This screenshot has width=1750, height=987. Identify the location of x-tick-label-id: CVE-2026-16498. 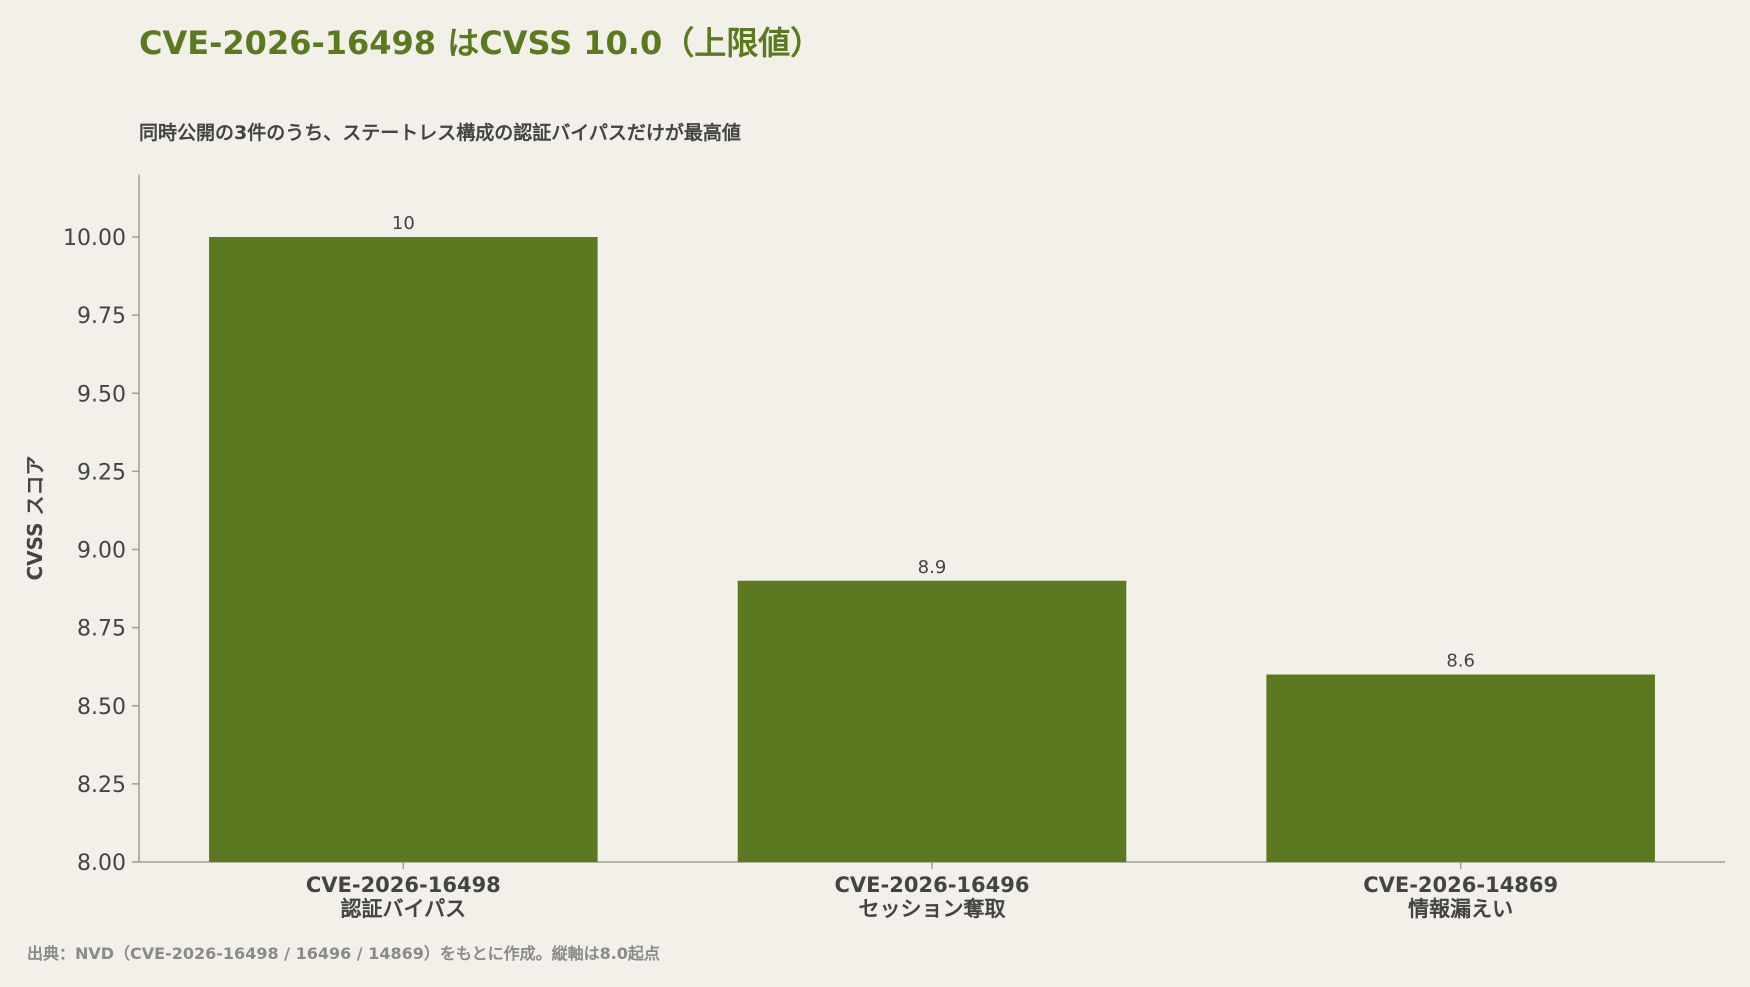
(403, 885).